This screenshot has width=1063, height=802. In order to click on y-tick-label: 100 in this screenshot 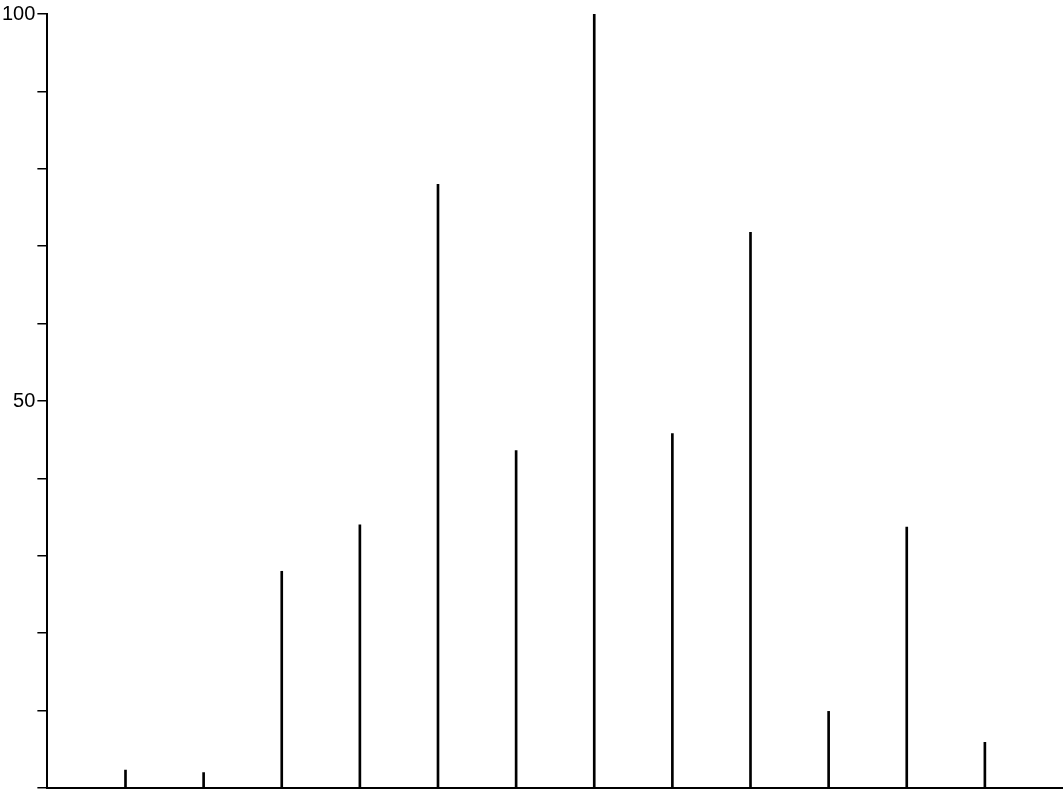, I will do `click(18, 12)`.